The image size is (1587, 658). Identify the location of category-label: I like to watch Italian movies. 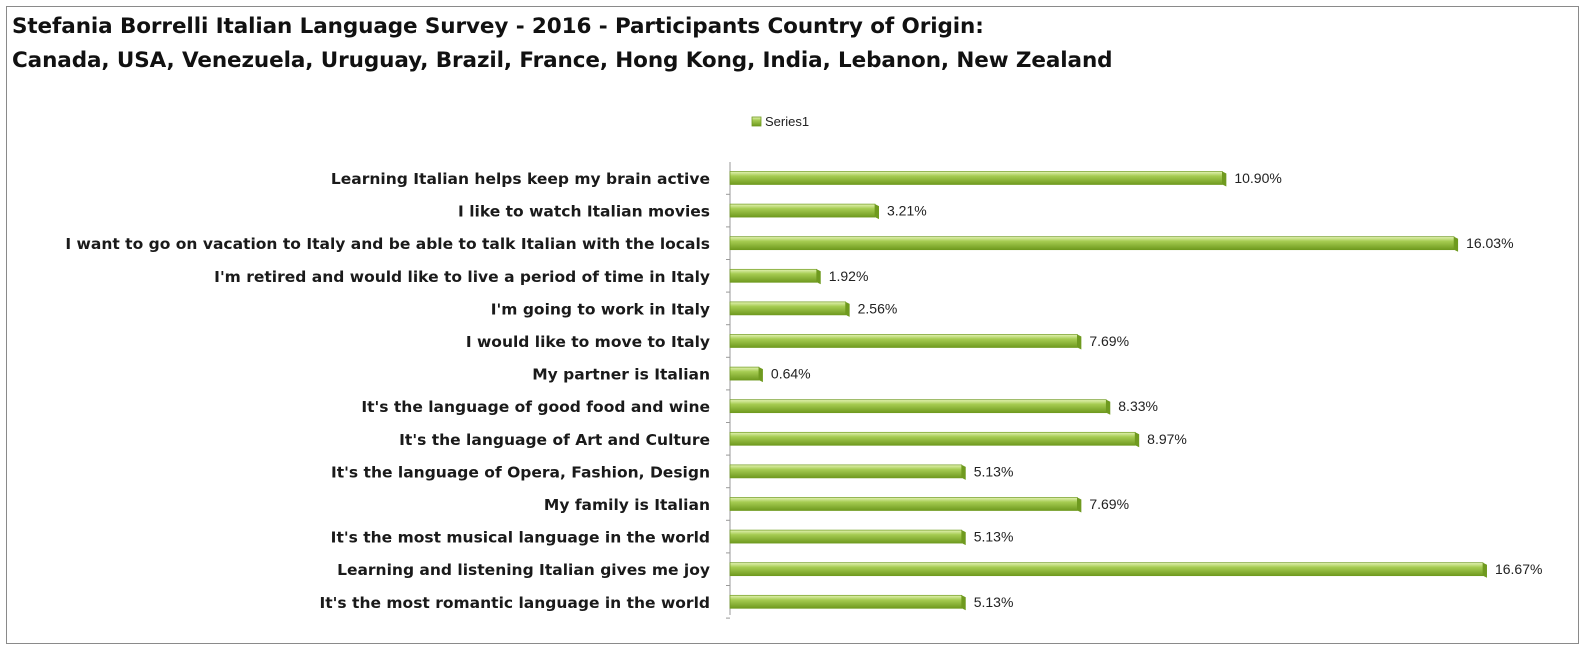
(584, 212).